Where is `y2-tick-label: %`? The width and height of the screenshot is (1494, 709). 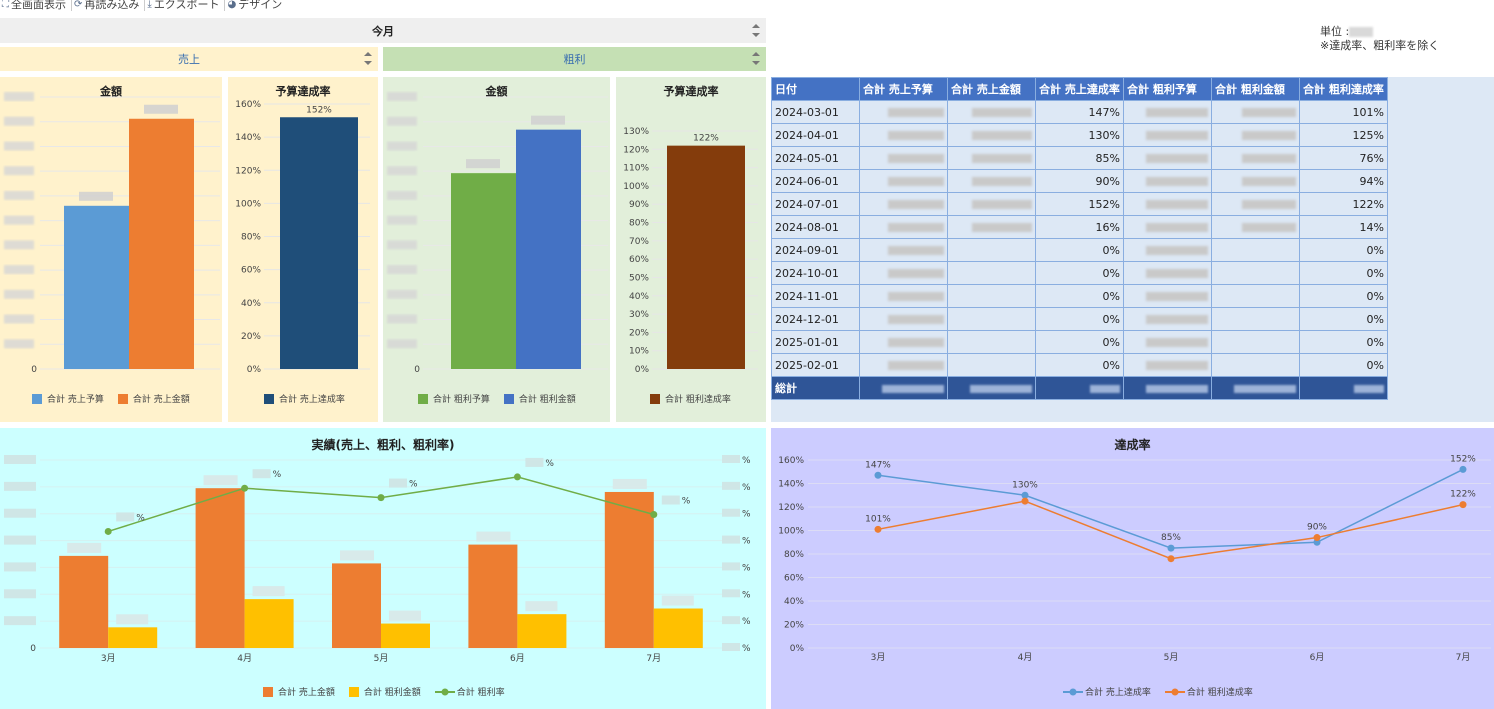
y2-tick-label: % is located at coordinates (746, 568).